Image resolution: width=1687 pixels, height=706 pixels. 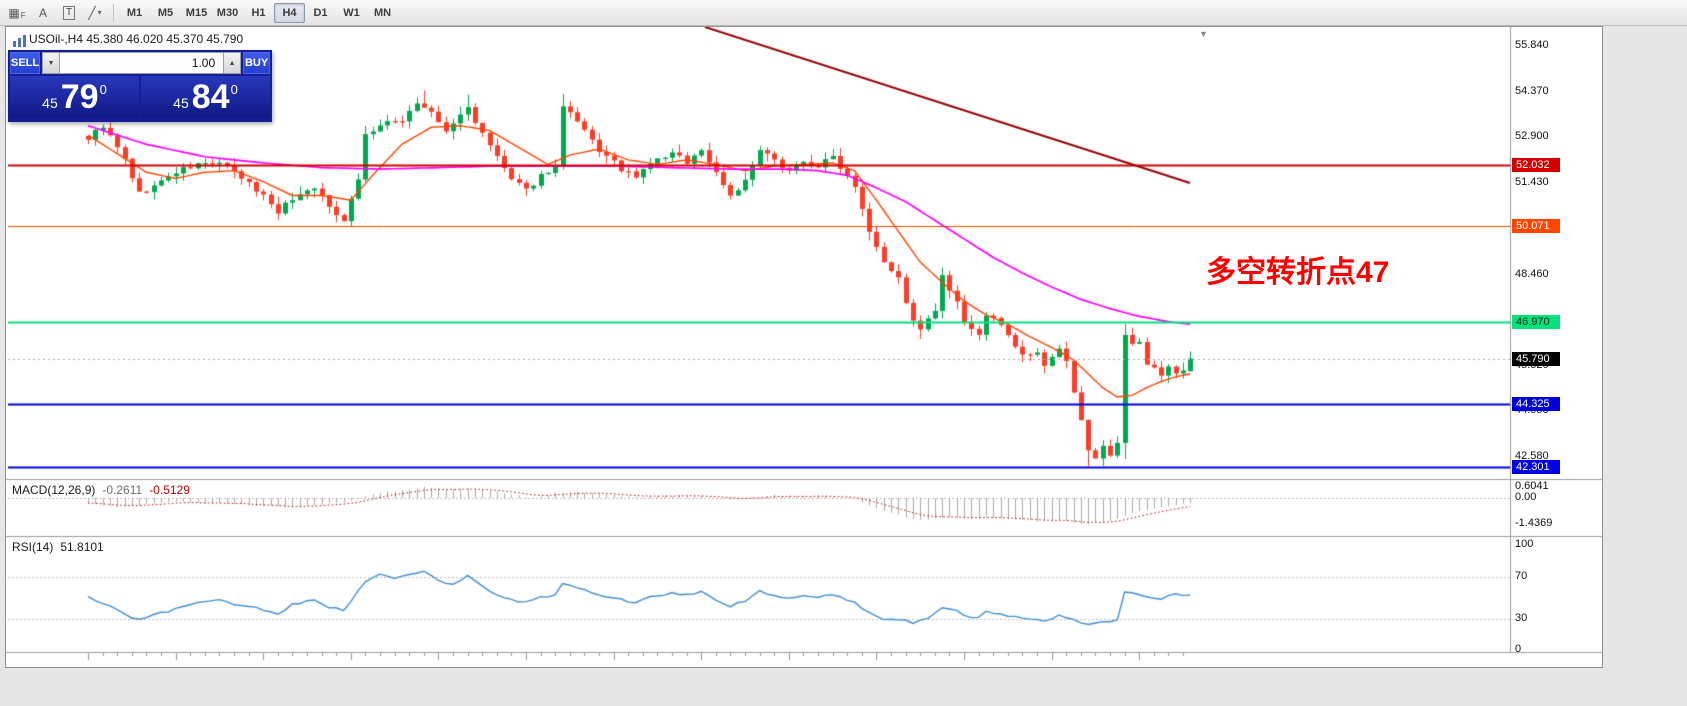 I want to click on cursor-icon: A, so click(x=42, y=12).